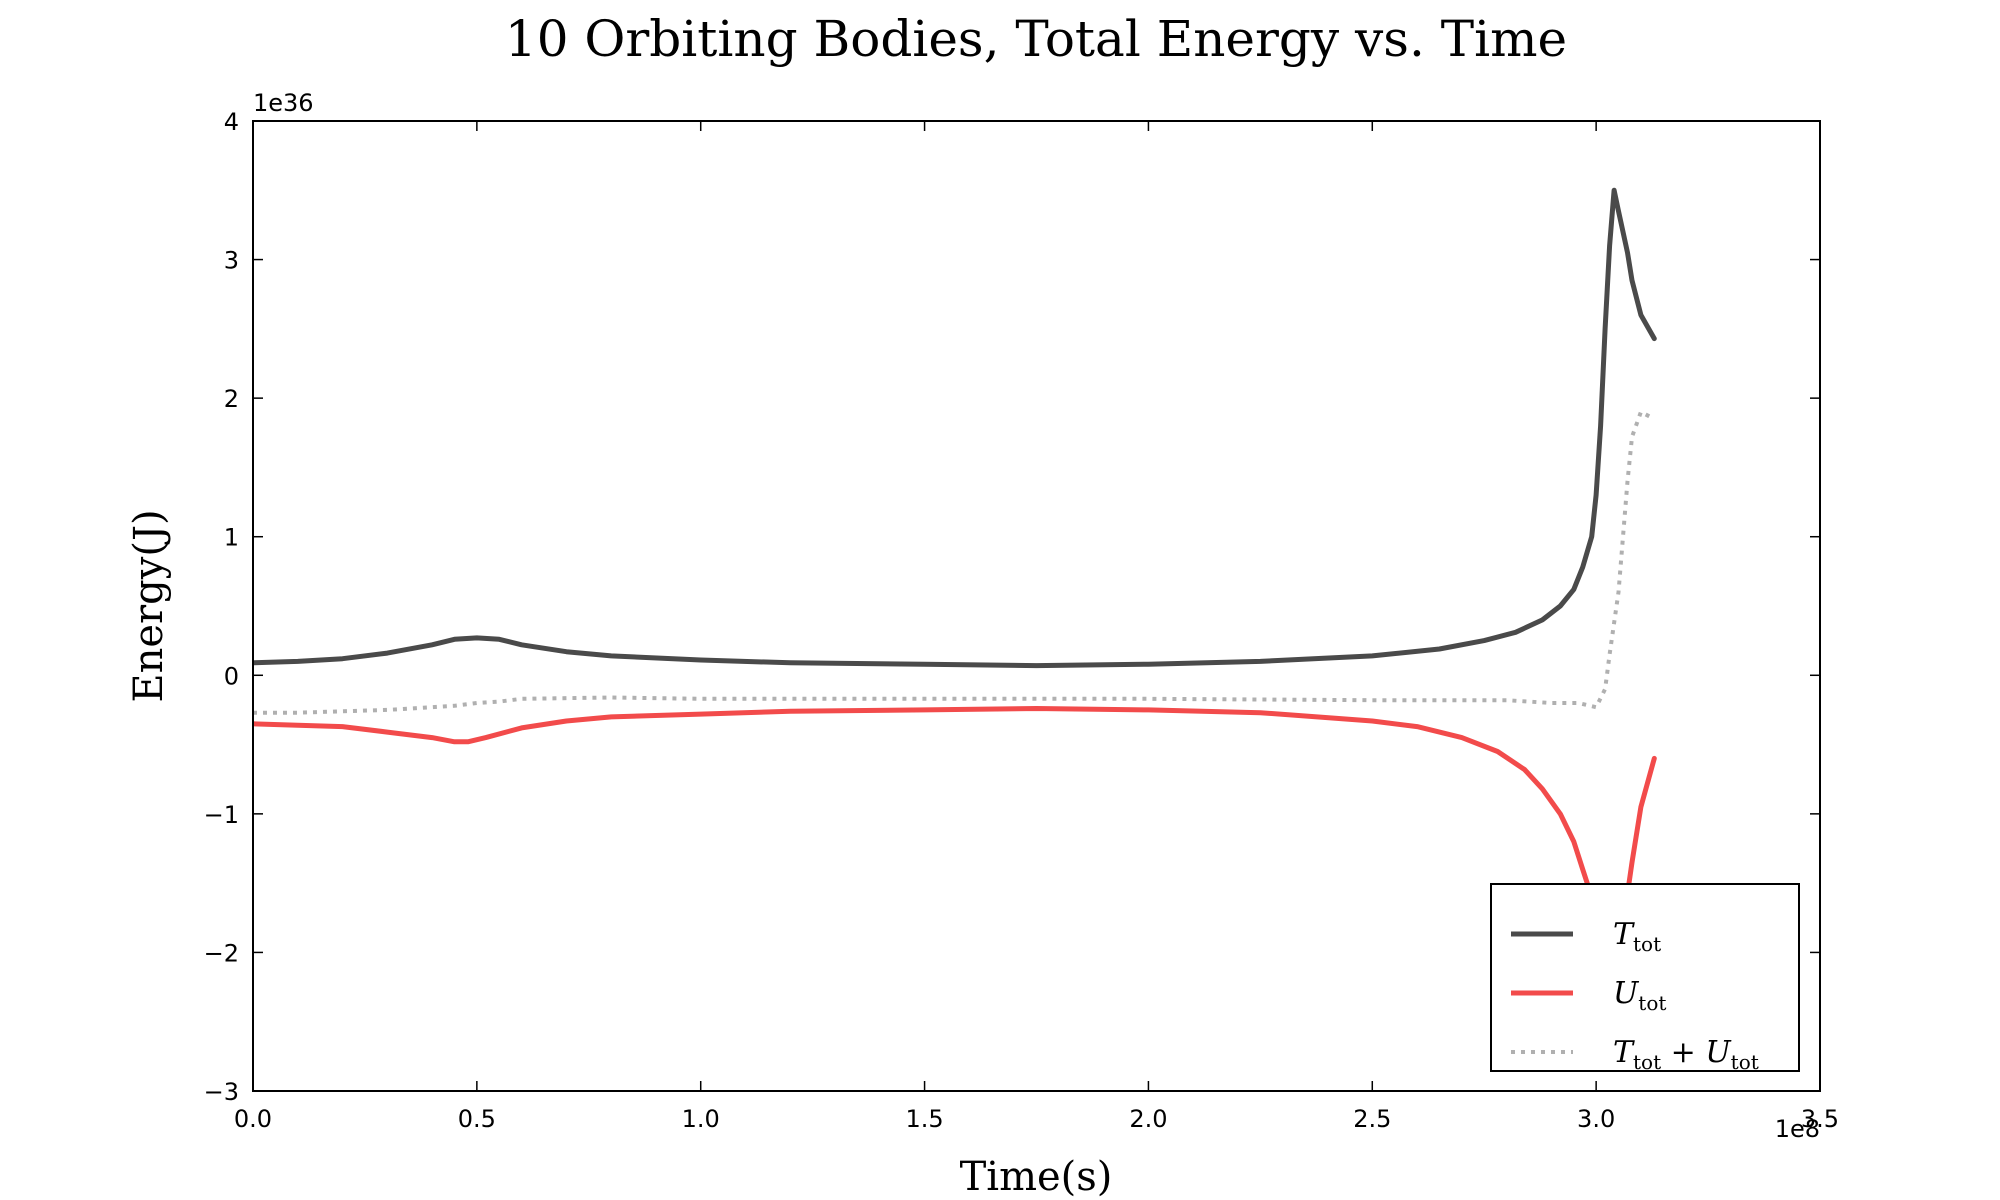 The width and height of the screenshot is (2000, 1200). What do you see at coordinates (1718, 1052) in the screenshot?
I see `legend-main-2: U` at bounding box center [1718, 1052].